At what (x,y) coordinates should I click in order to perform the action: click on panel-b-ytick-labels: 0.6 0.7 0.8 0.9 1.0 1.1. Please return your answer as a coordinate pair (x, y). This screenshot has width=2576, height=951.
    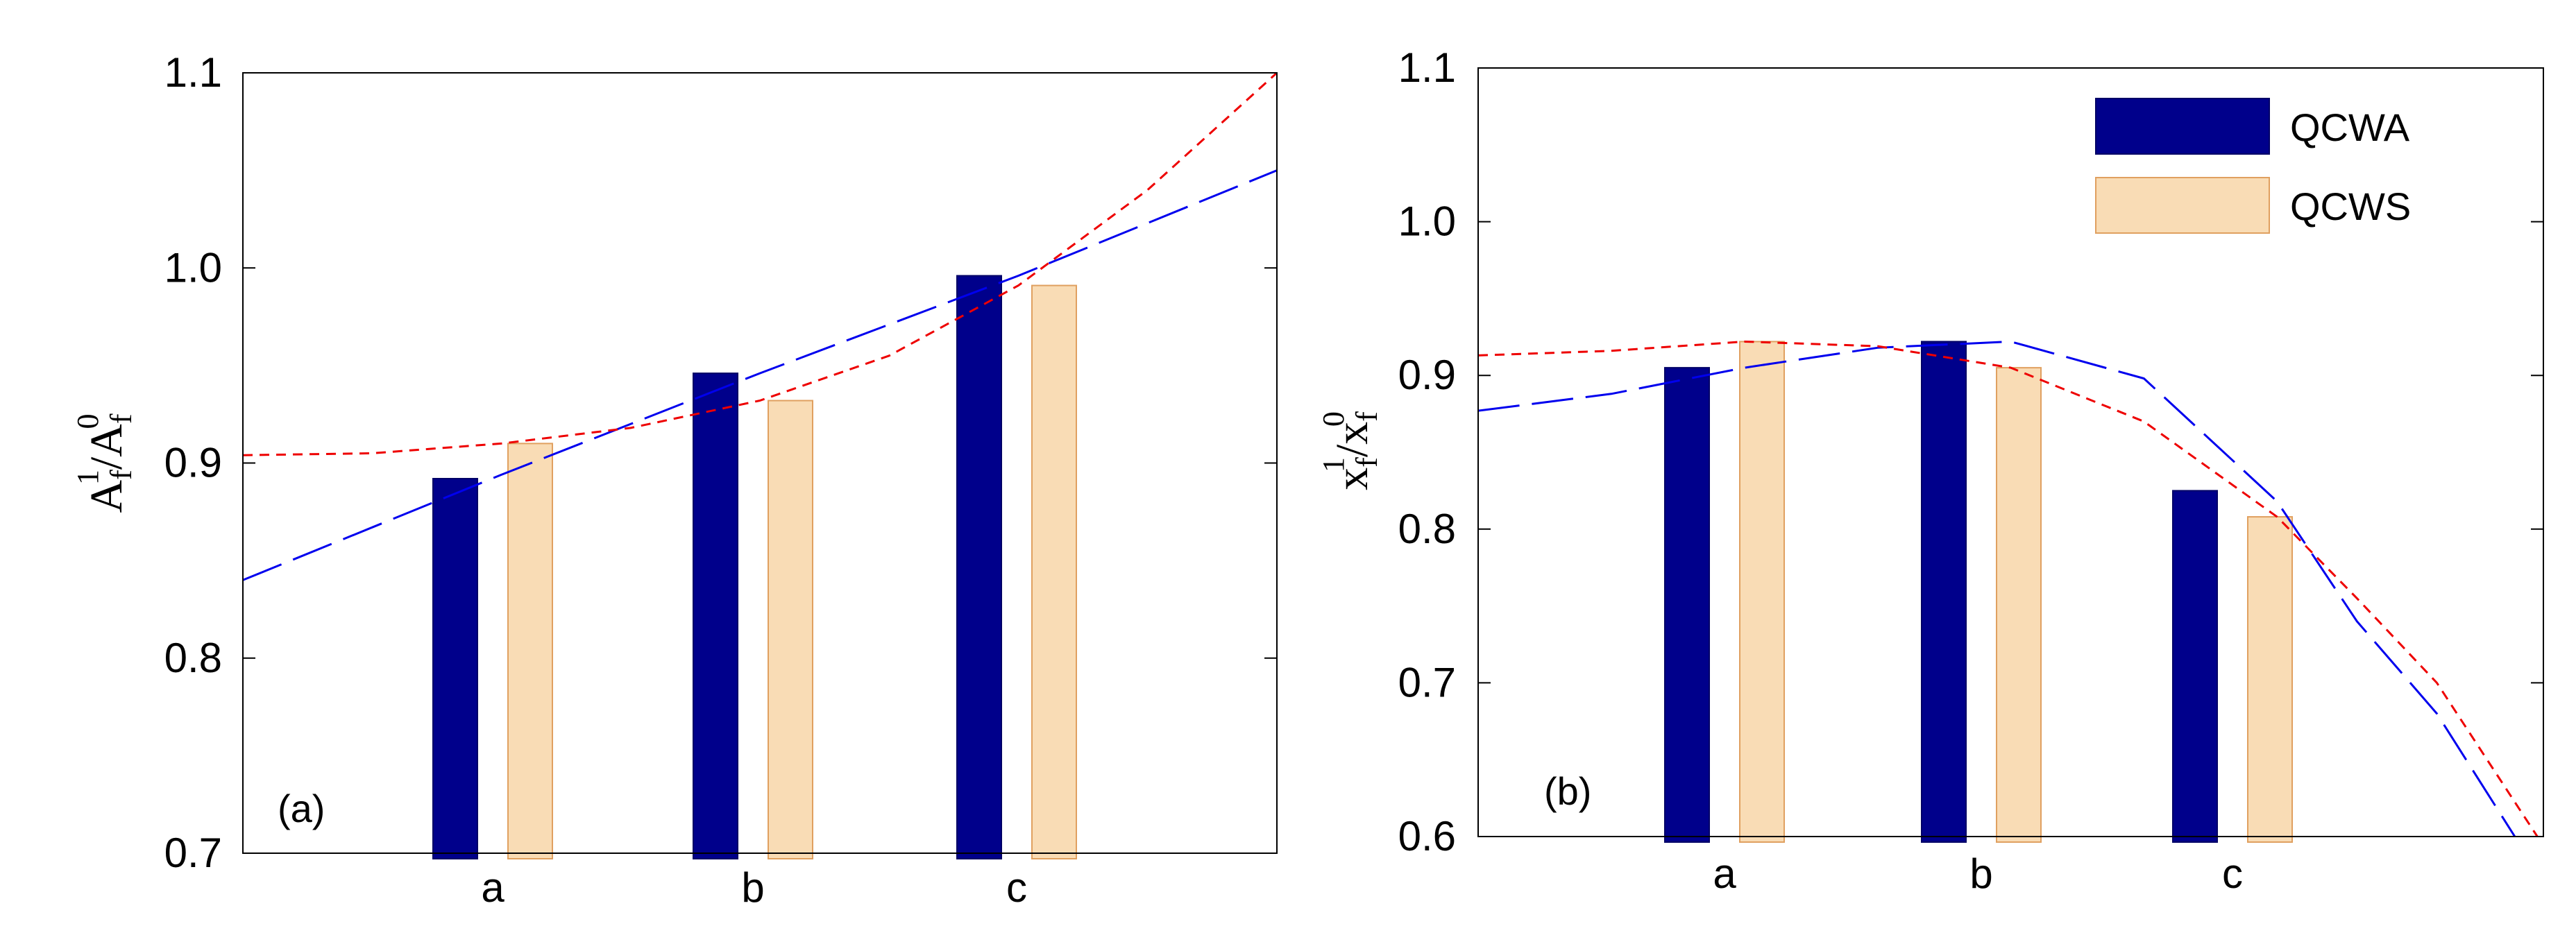
    Looking at the image, I should click on (1427, 451).